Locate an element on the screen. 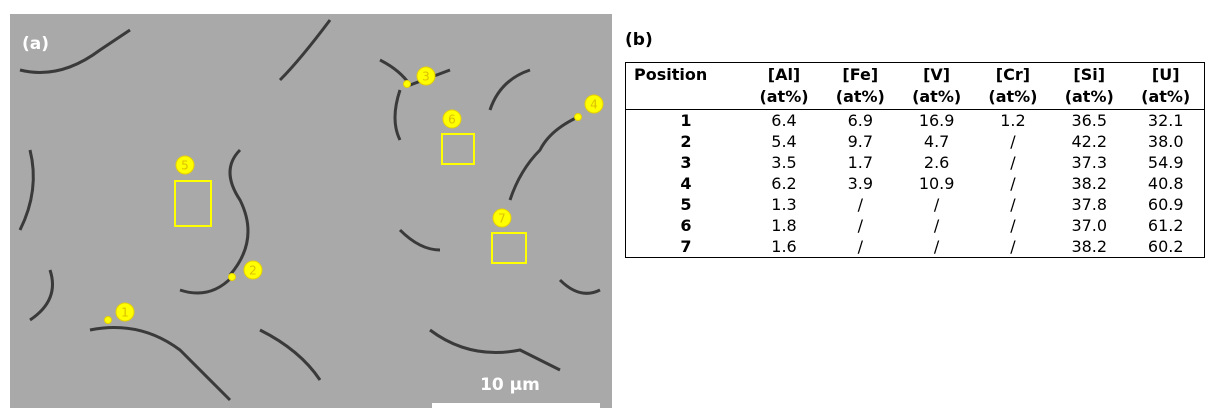 Image resolution: width=1207 pixels, height=408 pixels. table-row: 3 3.5 1.7 2.6 / 37.3 54.9 is located at coordinates (915, 162).